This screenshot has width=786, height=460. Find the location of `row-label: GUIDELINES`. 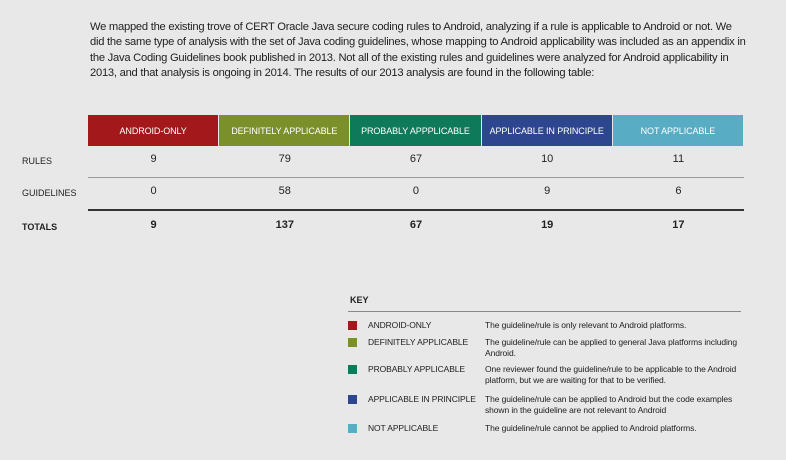

row-label: GUIDELINES is located at coordinates (49, 193).